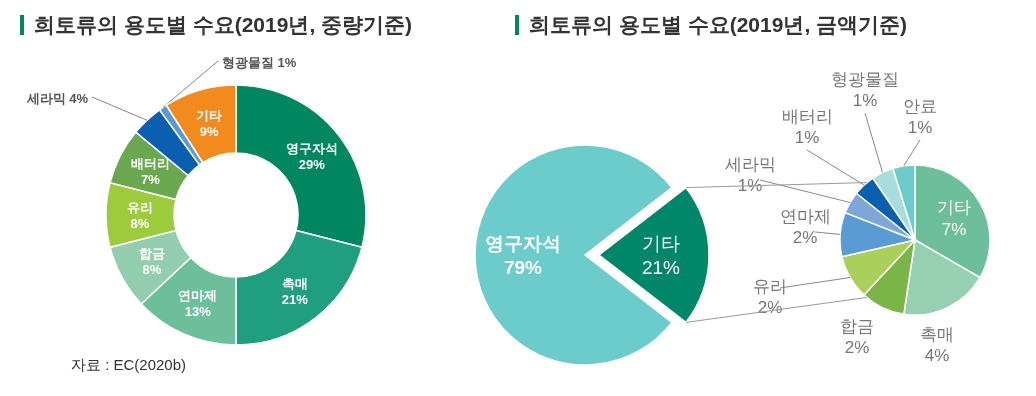 The image size is (1036, 396). What do you see at coordinates (209, 131) in the screenshot?
I see `data-label: 9%` at bounding box center [209, 131].